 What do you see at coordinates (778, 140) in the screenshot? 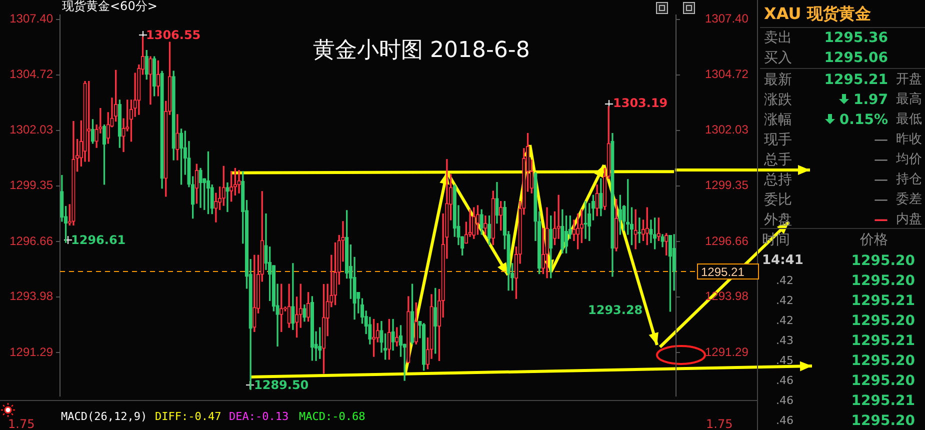
I see `category-label: 现手` at bounding box center [778, 140].